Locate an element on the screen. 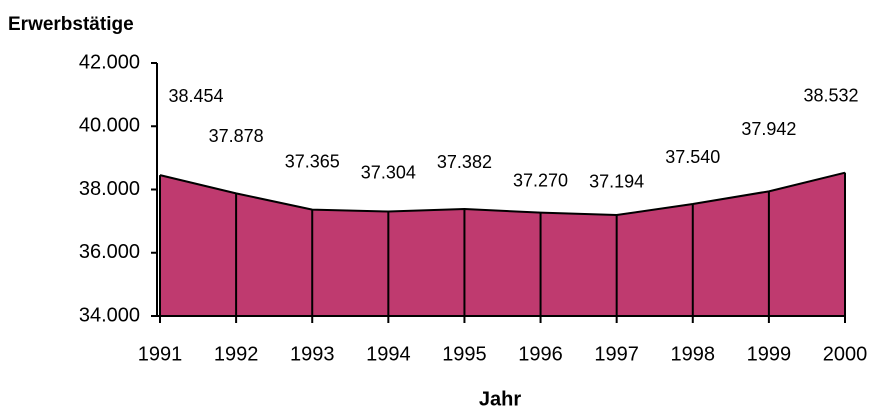 The image size is (877, 412). value-label: 37.942 is located at coordinates (768, 129).